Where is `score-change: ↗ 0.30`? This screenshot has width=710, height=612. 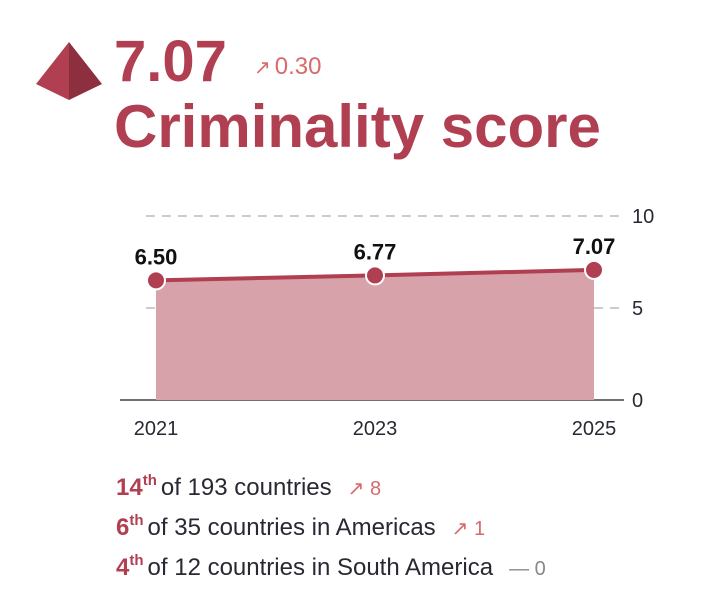 score-change: ↗ 0.30 is located at coordinates (287, 67).